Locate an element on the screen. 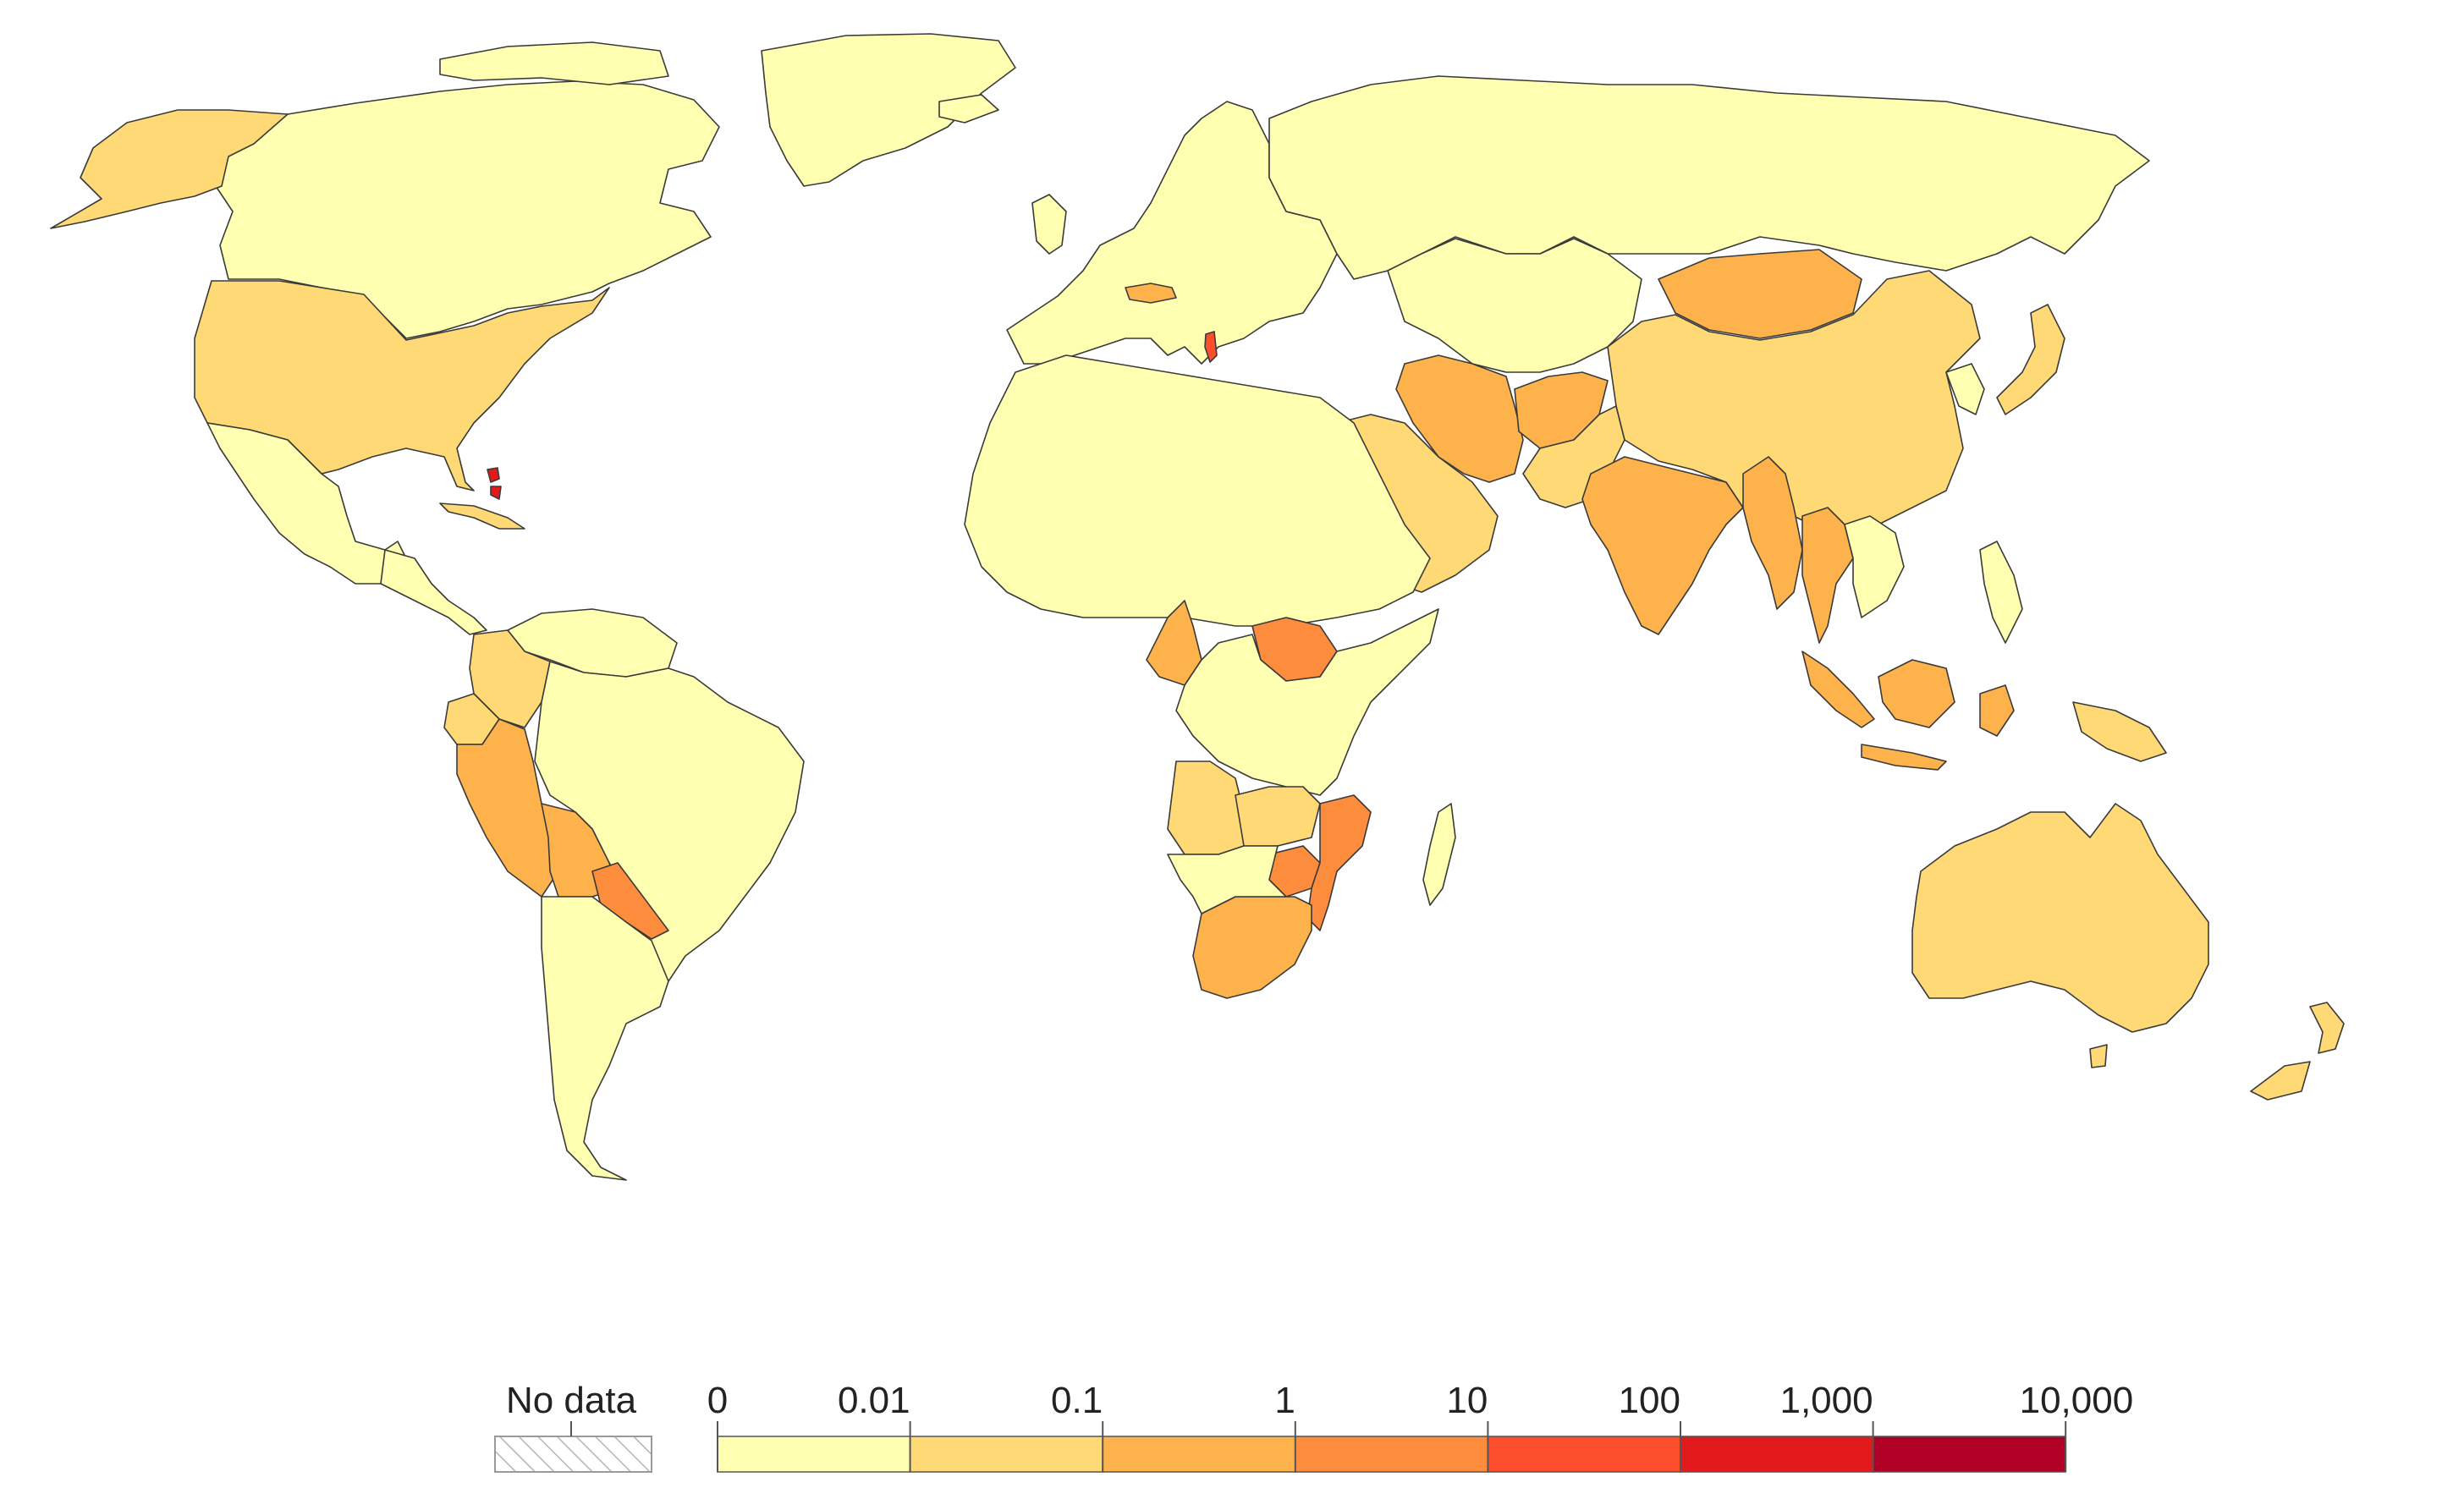  region-australia is located at coordinates (2060, 918).